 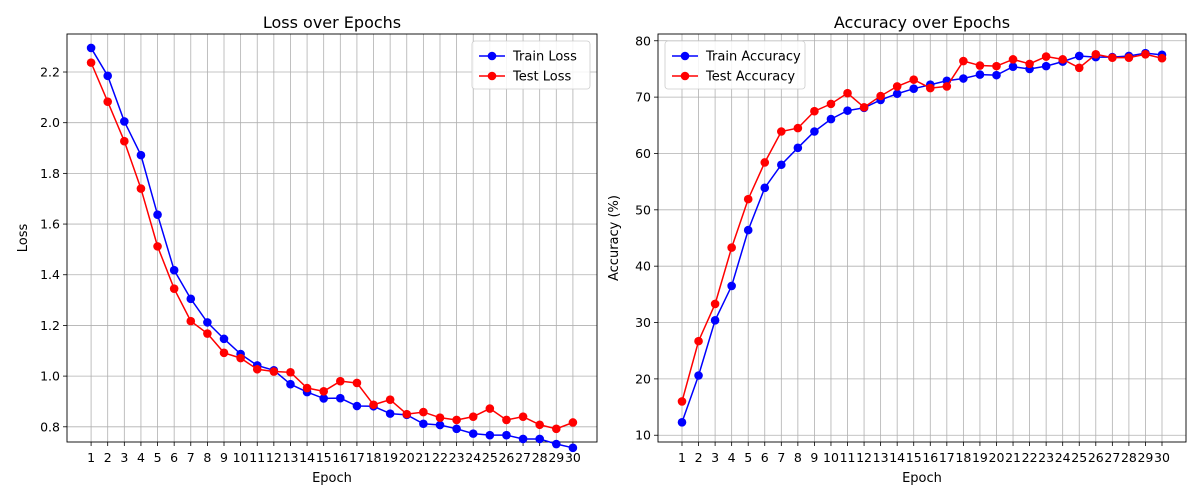 I want to click on chart1-legend-box, so click(x=531, y=65).